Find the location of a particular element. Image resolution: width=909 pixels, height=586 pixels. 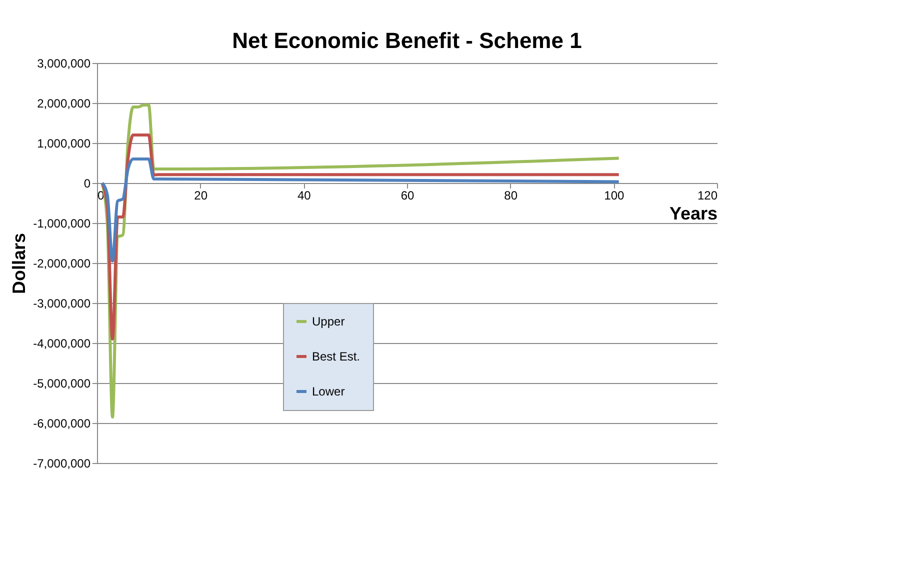

x-tick-label: 60 is located at coordinates (407, 195).